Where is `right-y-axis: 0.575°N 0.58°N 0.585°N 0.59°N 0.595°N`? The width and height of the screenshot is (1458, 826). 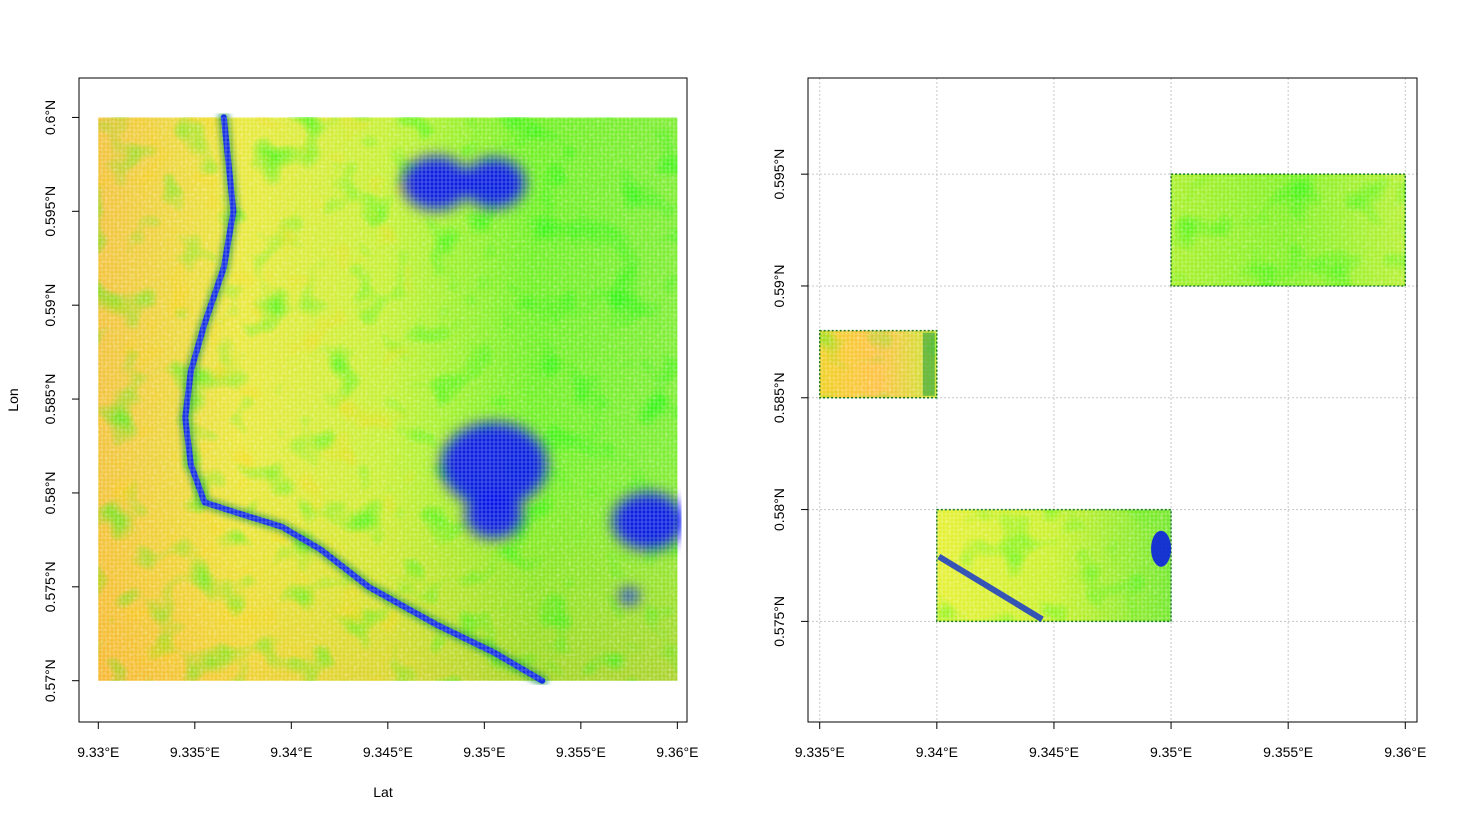 right-y-axis: 0.575°N 0.58°N 0.585°N 0.59°N 0.595°N is located at coordinates (790, 398).